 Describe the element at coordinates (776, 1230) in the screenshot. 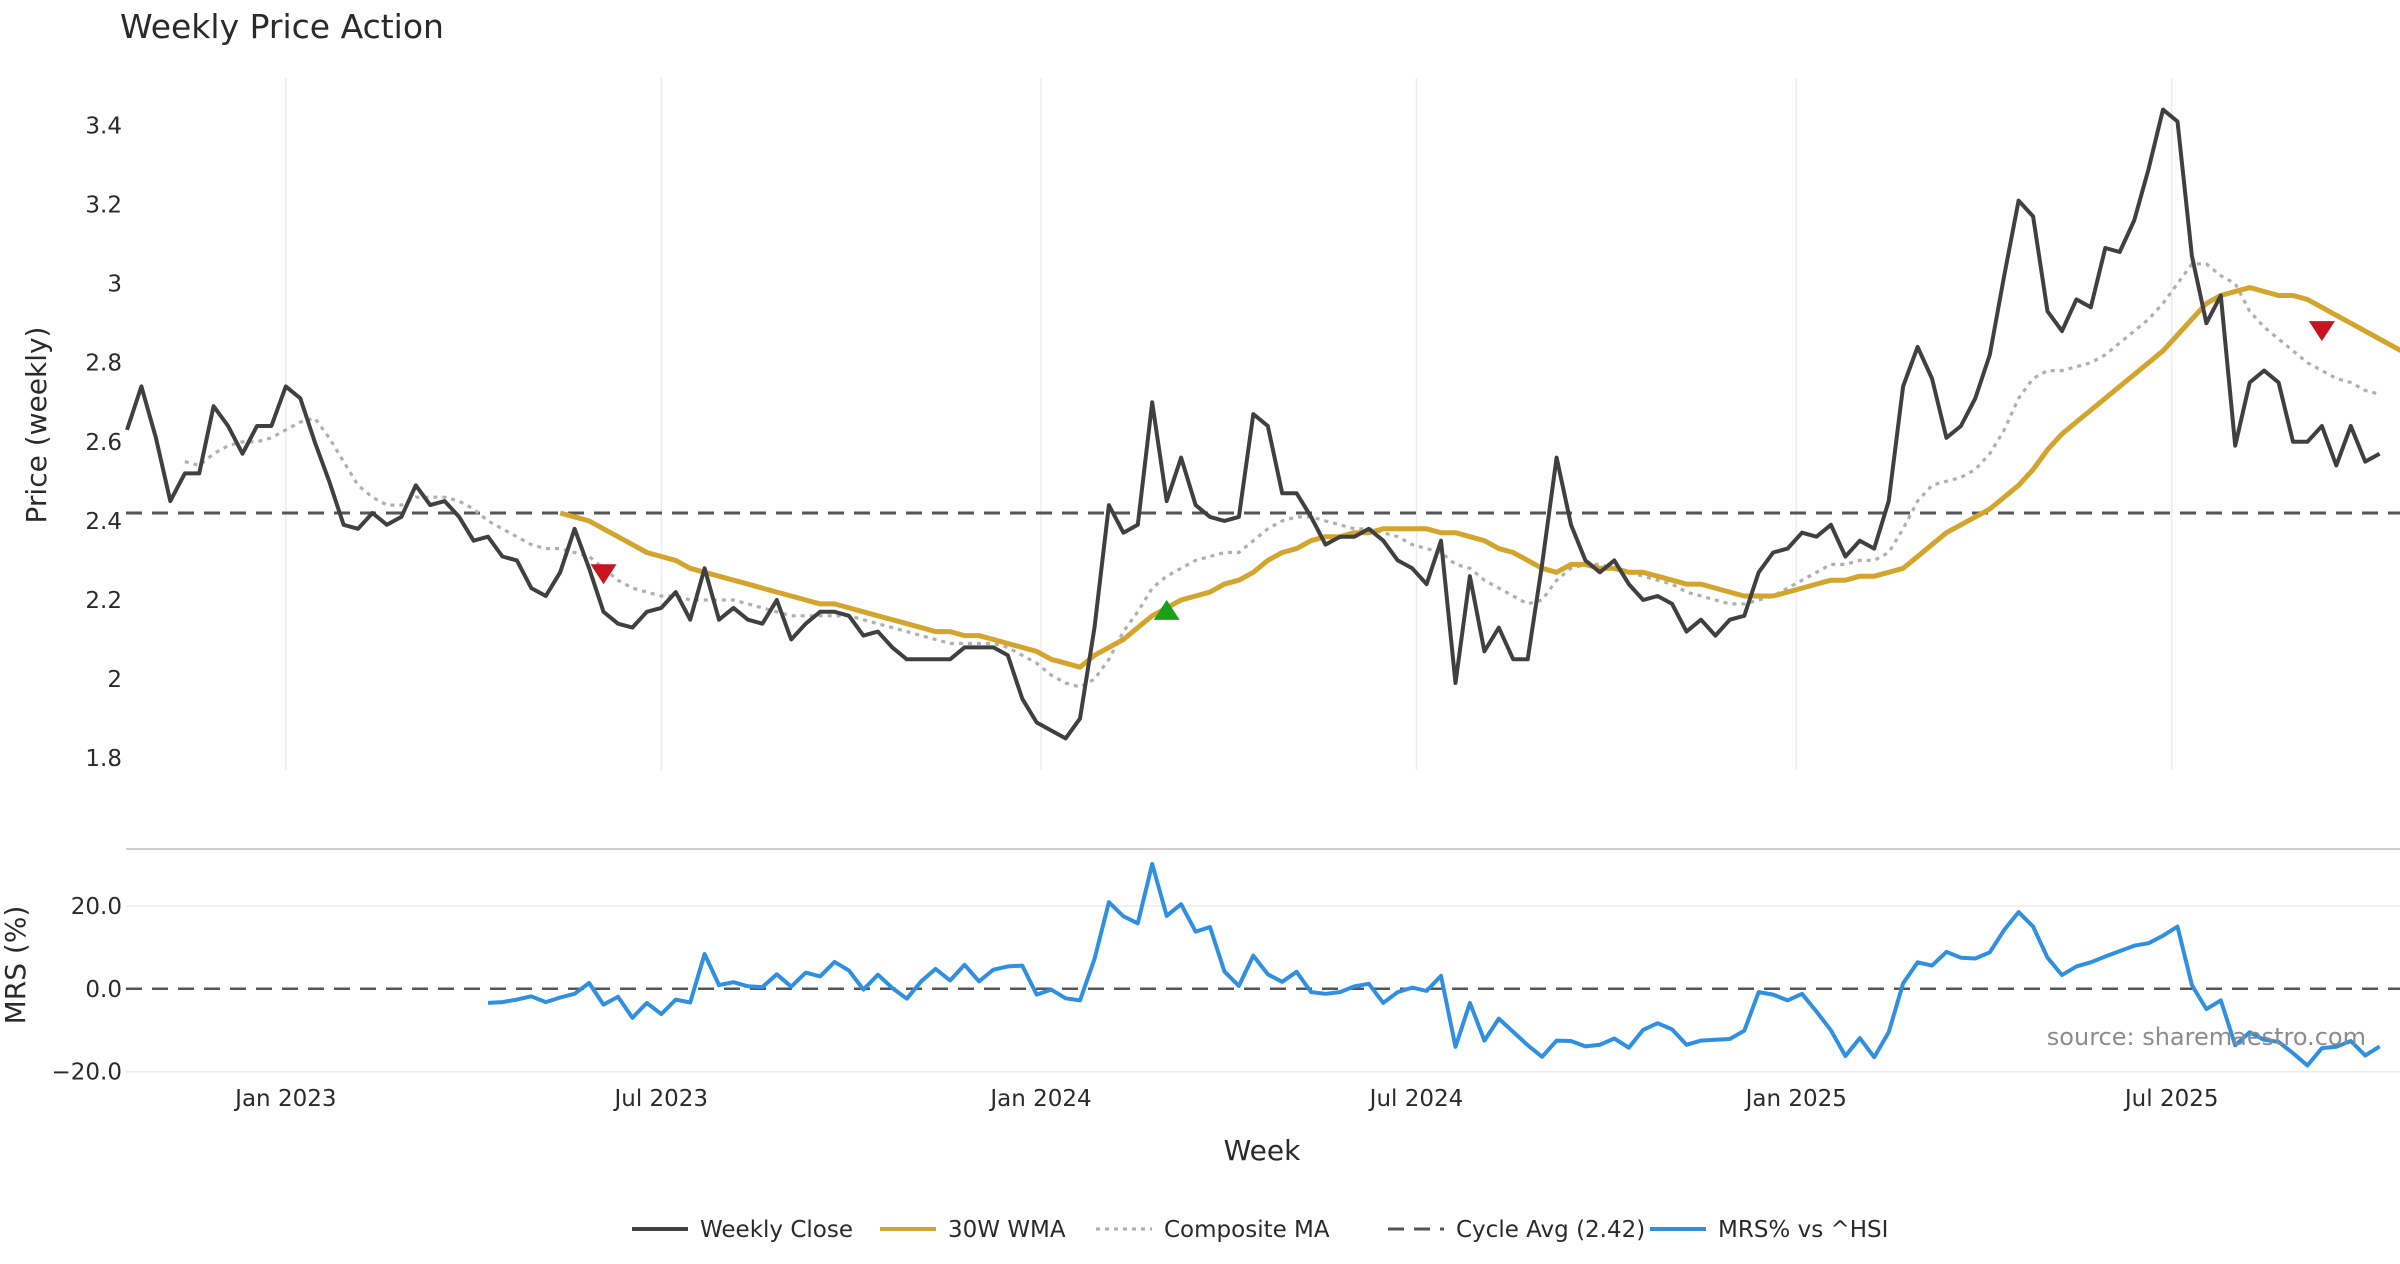

I see `legend-label-0: Weekly Close` at that location.